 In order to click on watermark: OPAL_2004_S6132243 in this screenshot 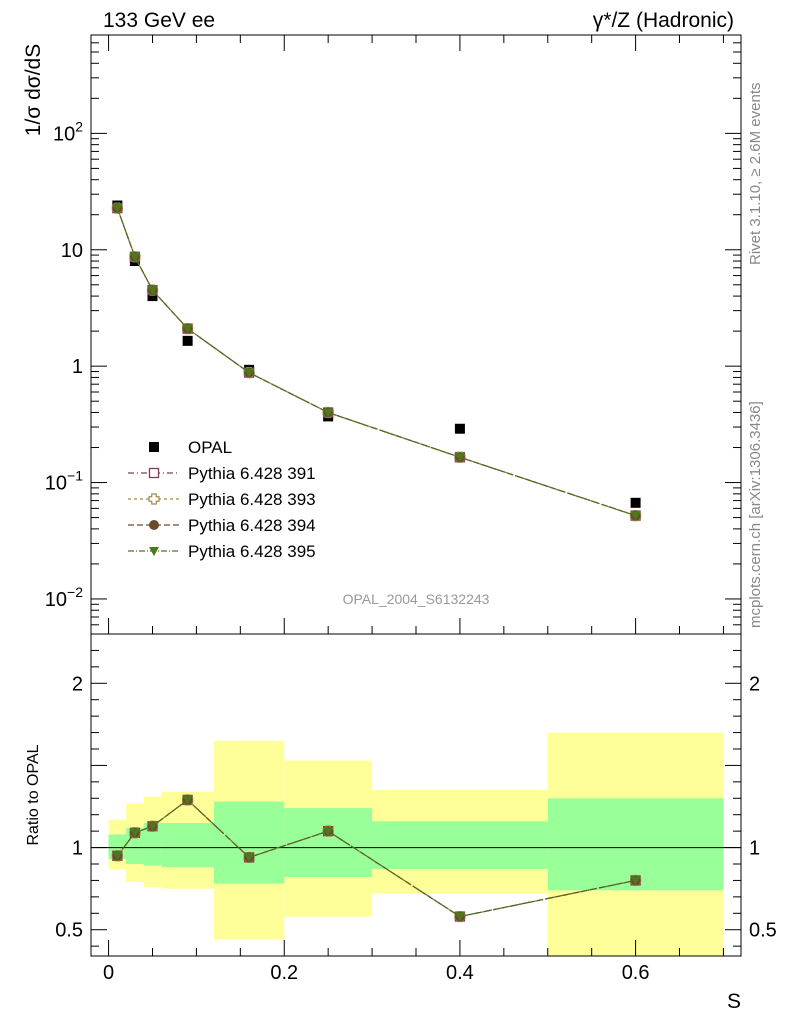, I will do `click(416, 599)`.